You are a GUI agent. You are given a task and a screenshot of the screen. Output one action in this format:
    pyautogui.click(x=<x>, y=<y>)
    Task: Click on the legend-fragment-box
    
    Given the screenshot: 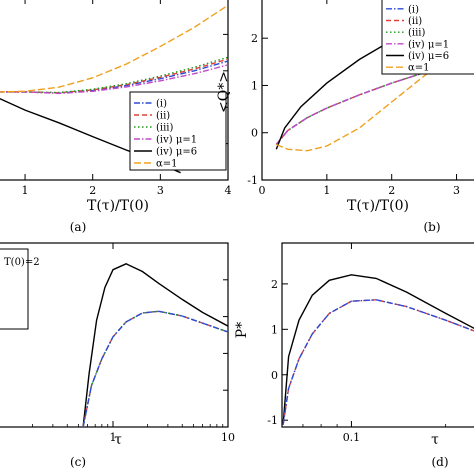 What is the action you would take?
    pyautogui.click(x=14, y=289)
    